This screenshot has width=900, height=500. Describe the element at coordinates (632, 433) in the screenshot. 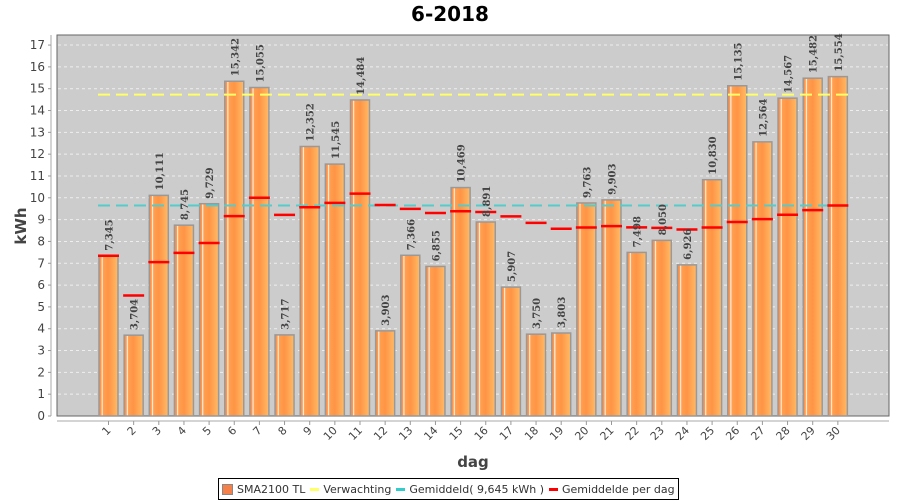

I see `x-tick-label: 22` at that location.